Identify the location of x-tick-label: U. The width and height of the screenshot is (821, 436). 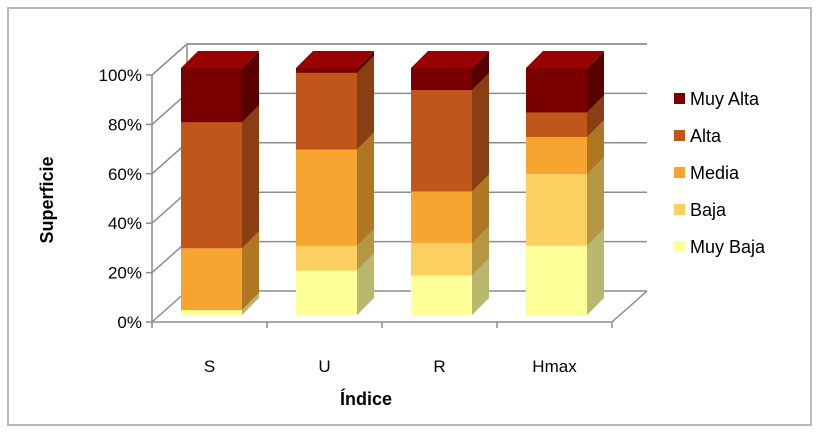
(324, 366).